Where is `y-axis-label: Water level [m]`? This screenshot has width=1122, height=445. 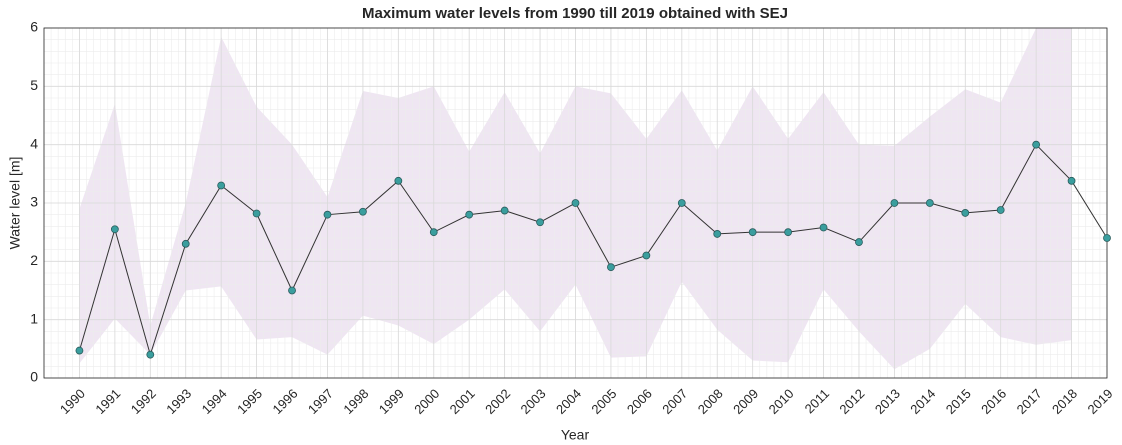 y-axis-label: Water level [m] is located at coordinates (15, 203).